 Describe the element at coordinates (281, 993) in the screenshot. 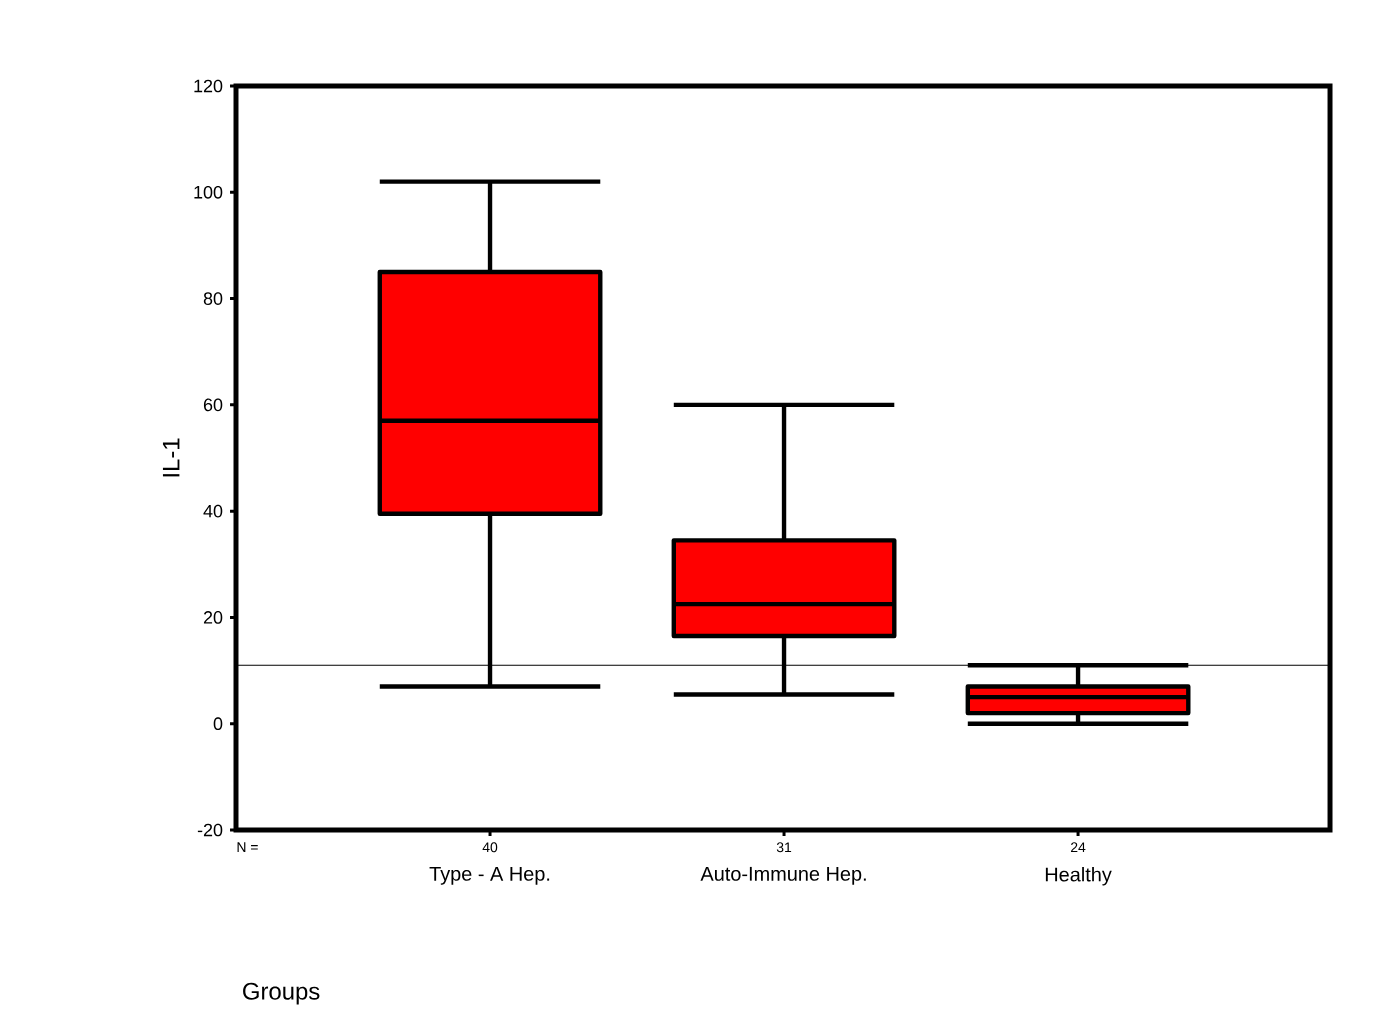

I see `x-axis-title: Groups` at that location.